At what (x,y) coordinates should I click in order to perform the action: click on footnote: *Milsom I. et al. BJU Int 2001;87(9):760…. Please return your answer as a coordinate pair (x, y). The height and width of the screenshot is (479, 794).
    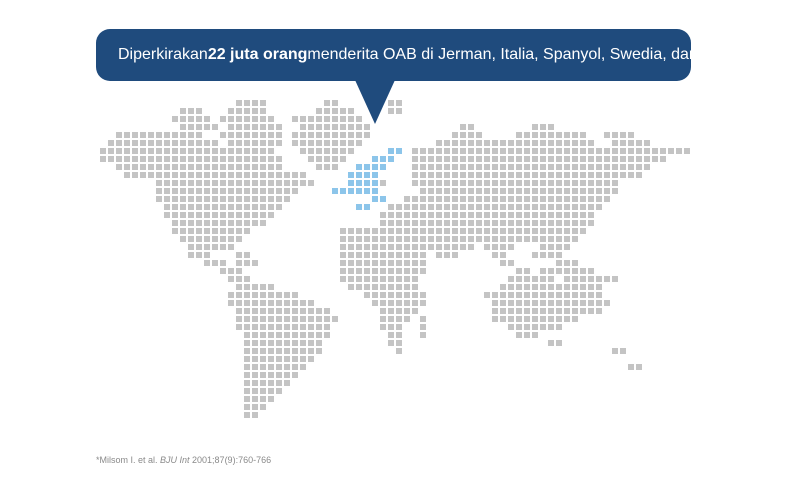
    Looking at the image, I should click on (183, 460).